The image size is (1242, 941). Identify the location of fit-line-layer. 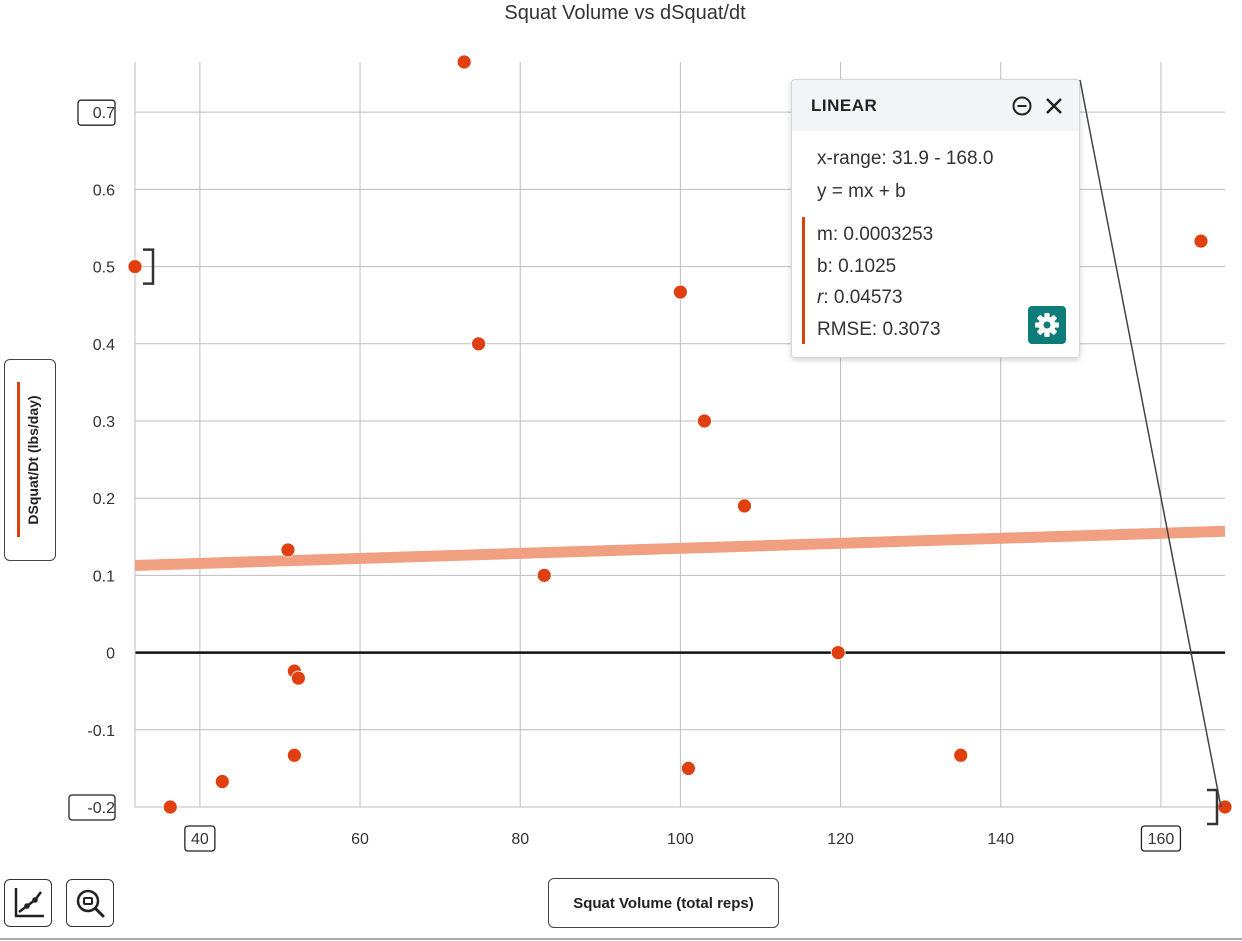
(680, 548).